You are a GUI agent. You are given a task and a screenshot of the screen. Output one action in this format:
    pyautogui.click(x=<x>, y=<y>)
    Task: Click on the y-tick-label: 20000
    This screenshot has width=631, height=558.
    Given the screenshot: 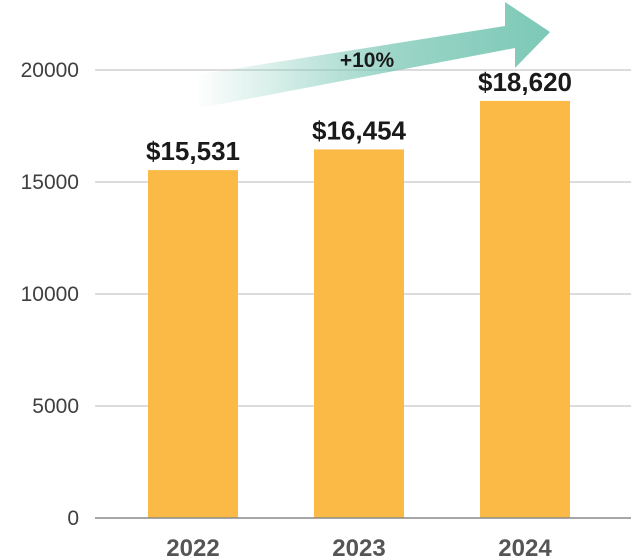 What is the action you would take?
    pyautogui.click(x=50, y=70)
    